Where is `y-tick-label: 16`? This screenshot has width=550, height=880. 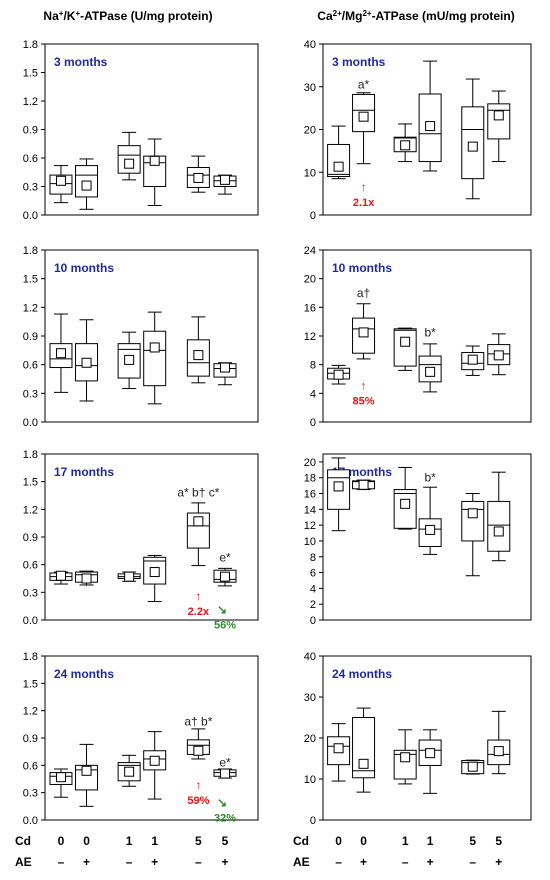
y-tick-label: 16 is located at coordinates (310, 308).